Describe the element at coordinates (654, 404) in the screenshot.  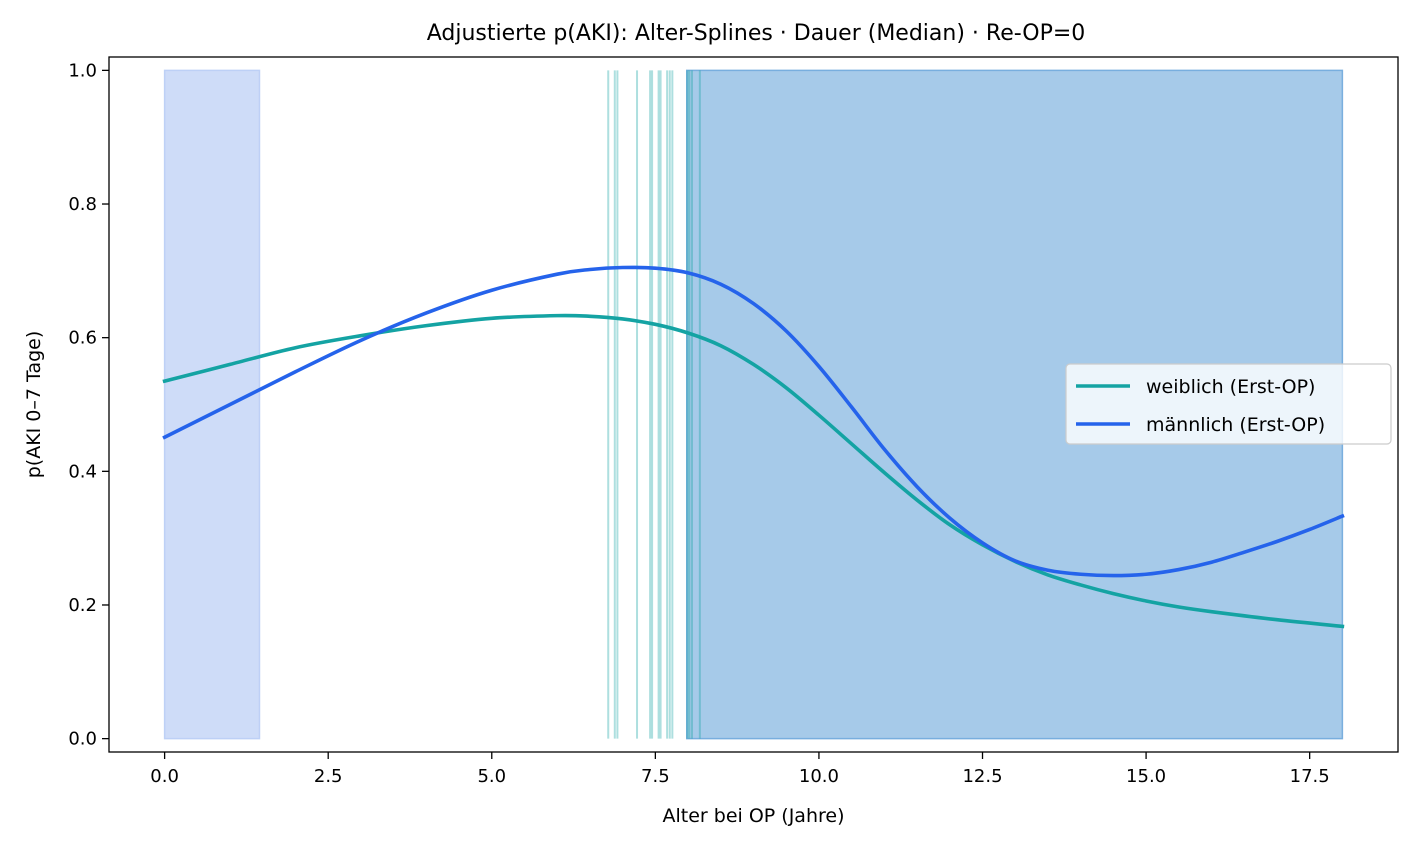
I see `rug-lines` at that location.